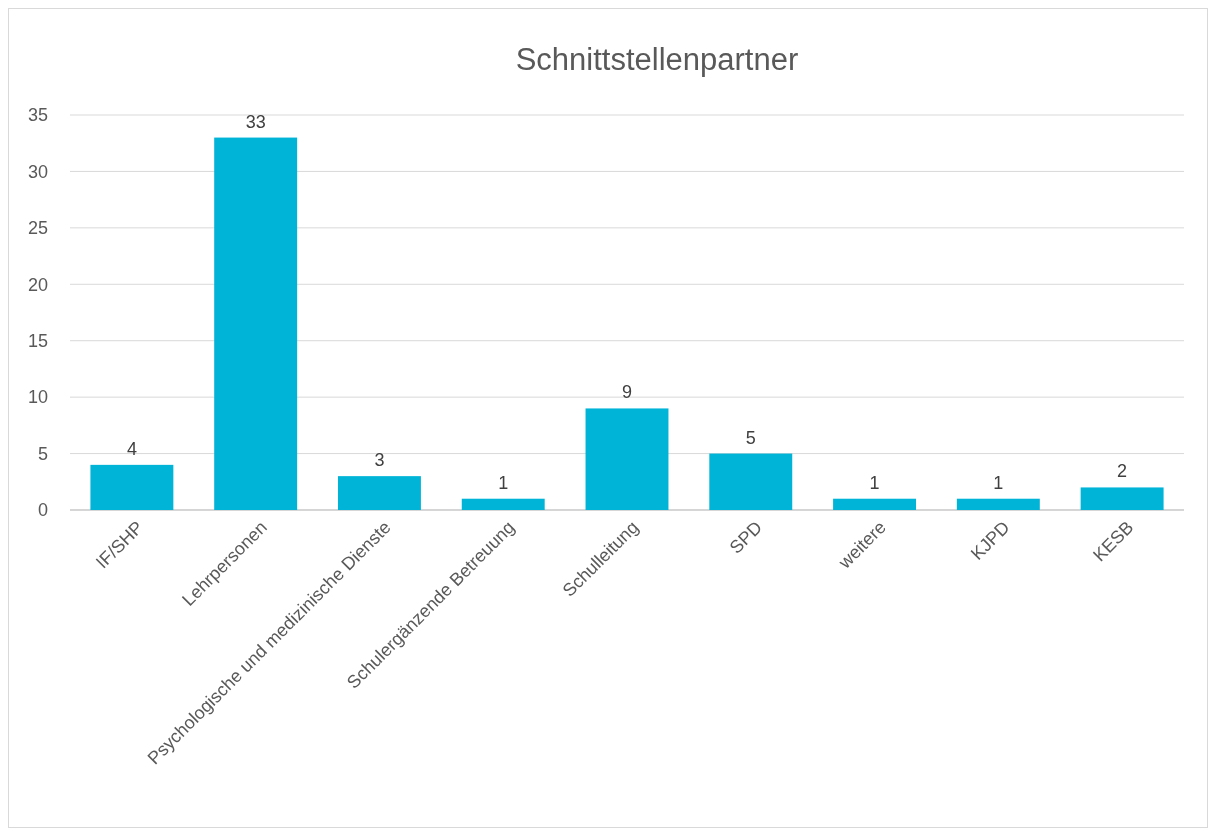 This screenshot has width=1214, height=834. I want to click on data-label: 5, so click(750, 437).